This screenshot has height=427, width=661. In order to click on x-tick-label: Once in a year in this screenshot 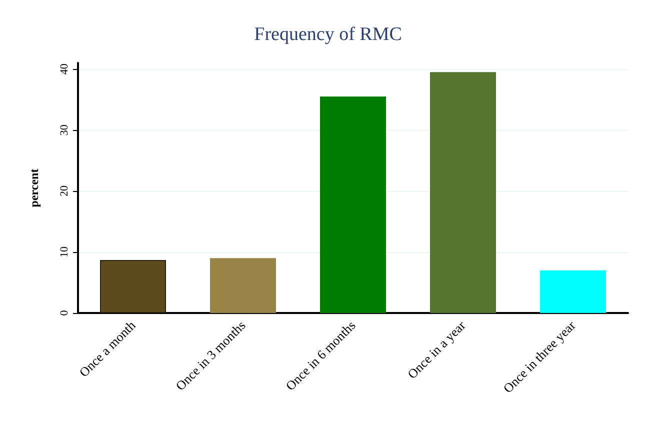, I will do `click(436, 349)`.